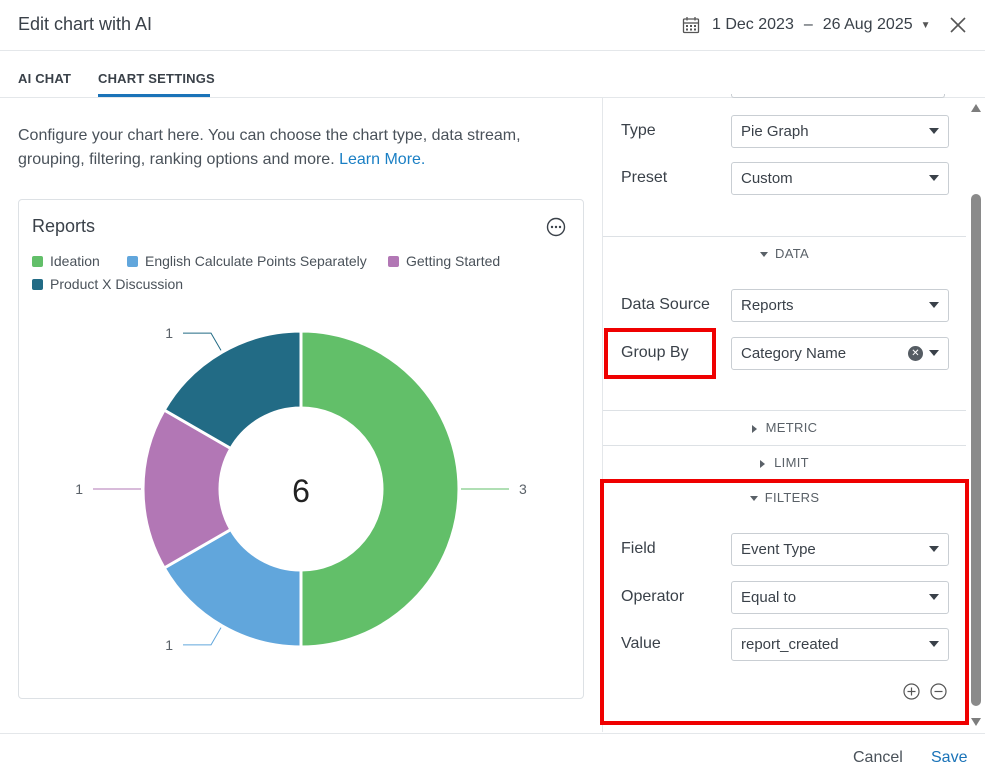 This screenshot has width=985, height=783. Describe the element at coordinates (453, 261) in the screenshot. I see `legend-label: Getting Started` at that location.